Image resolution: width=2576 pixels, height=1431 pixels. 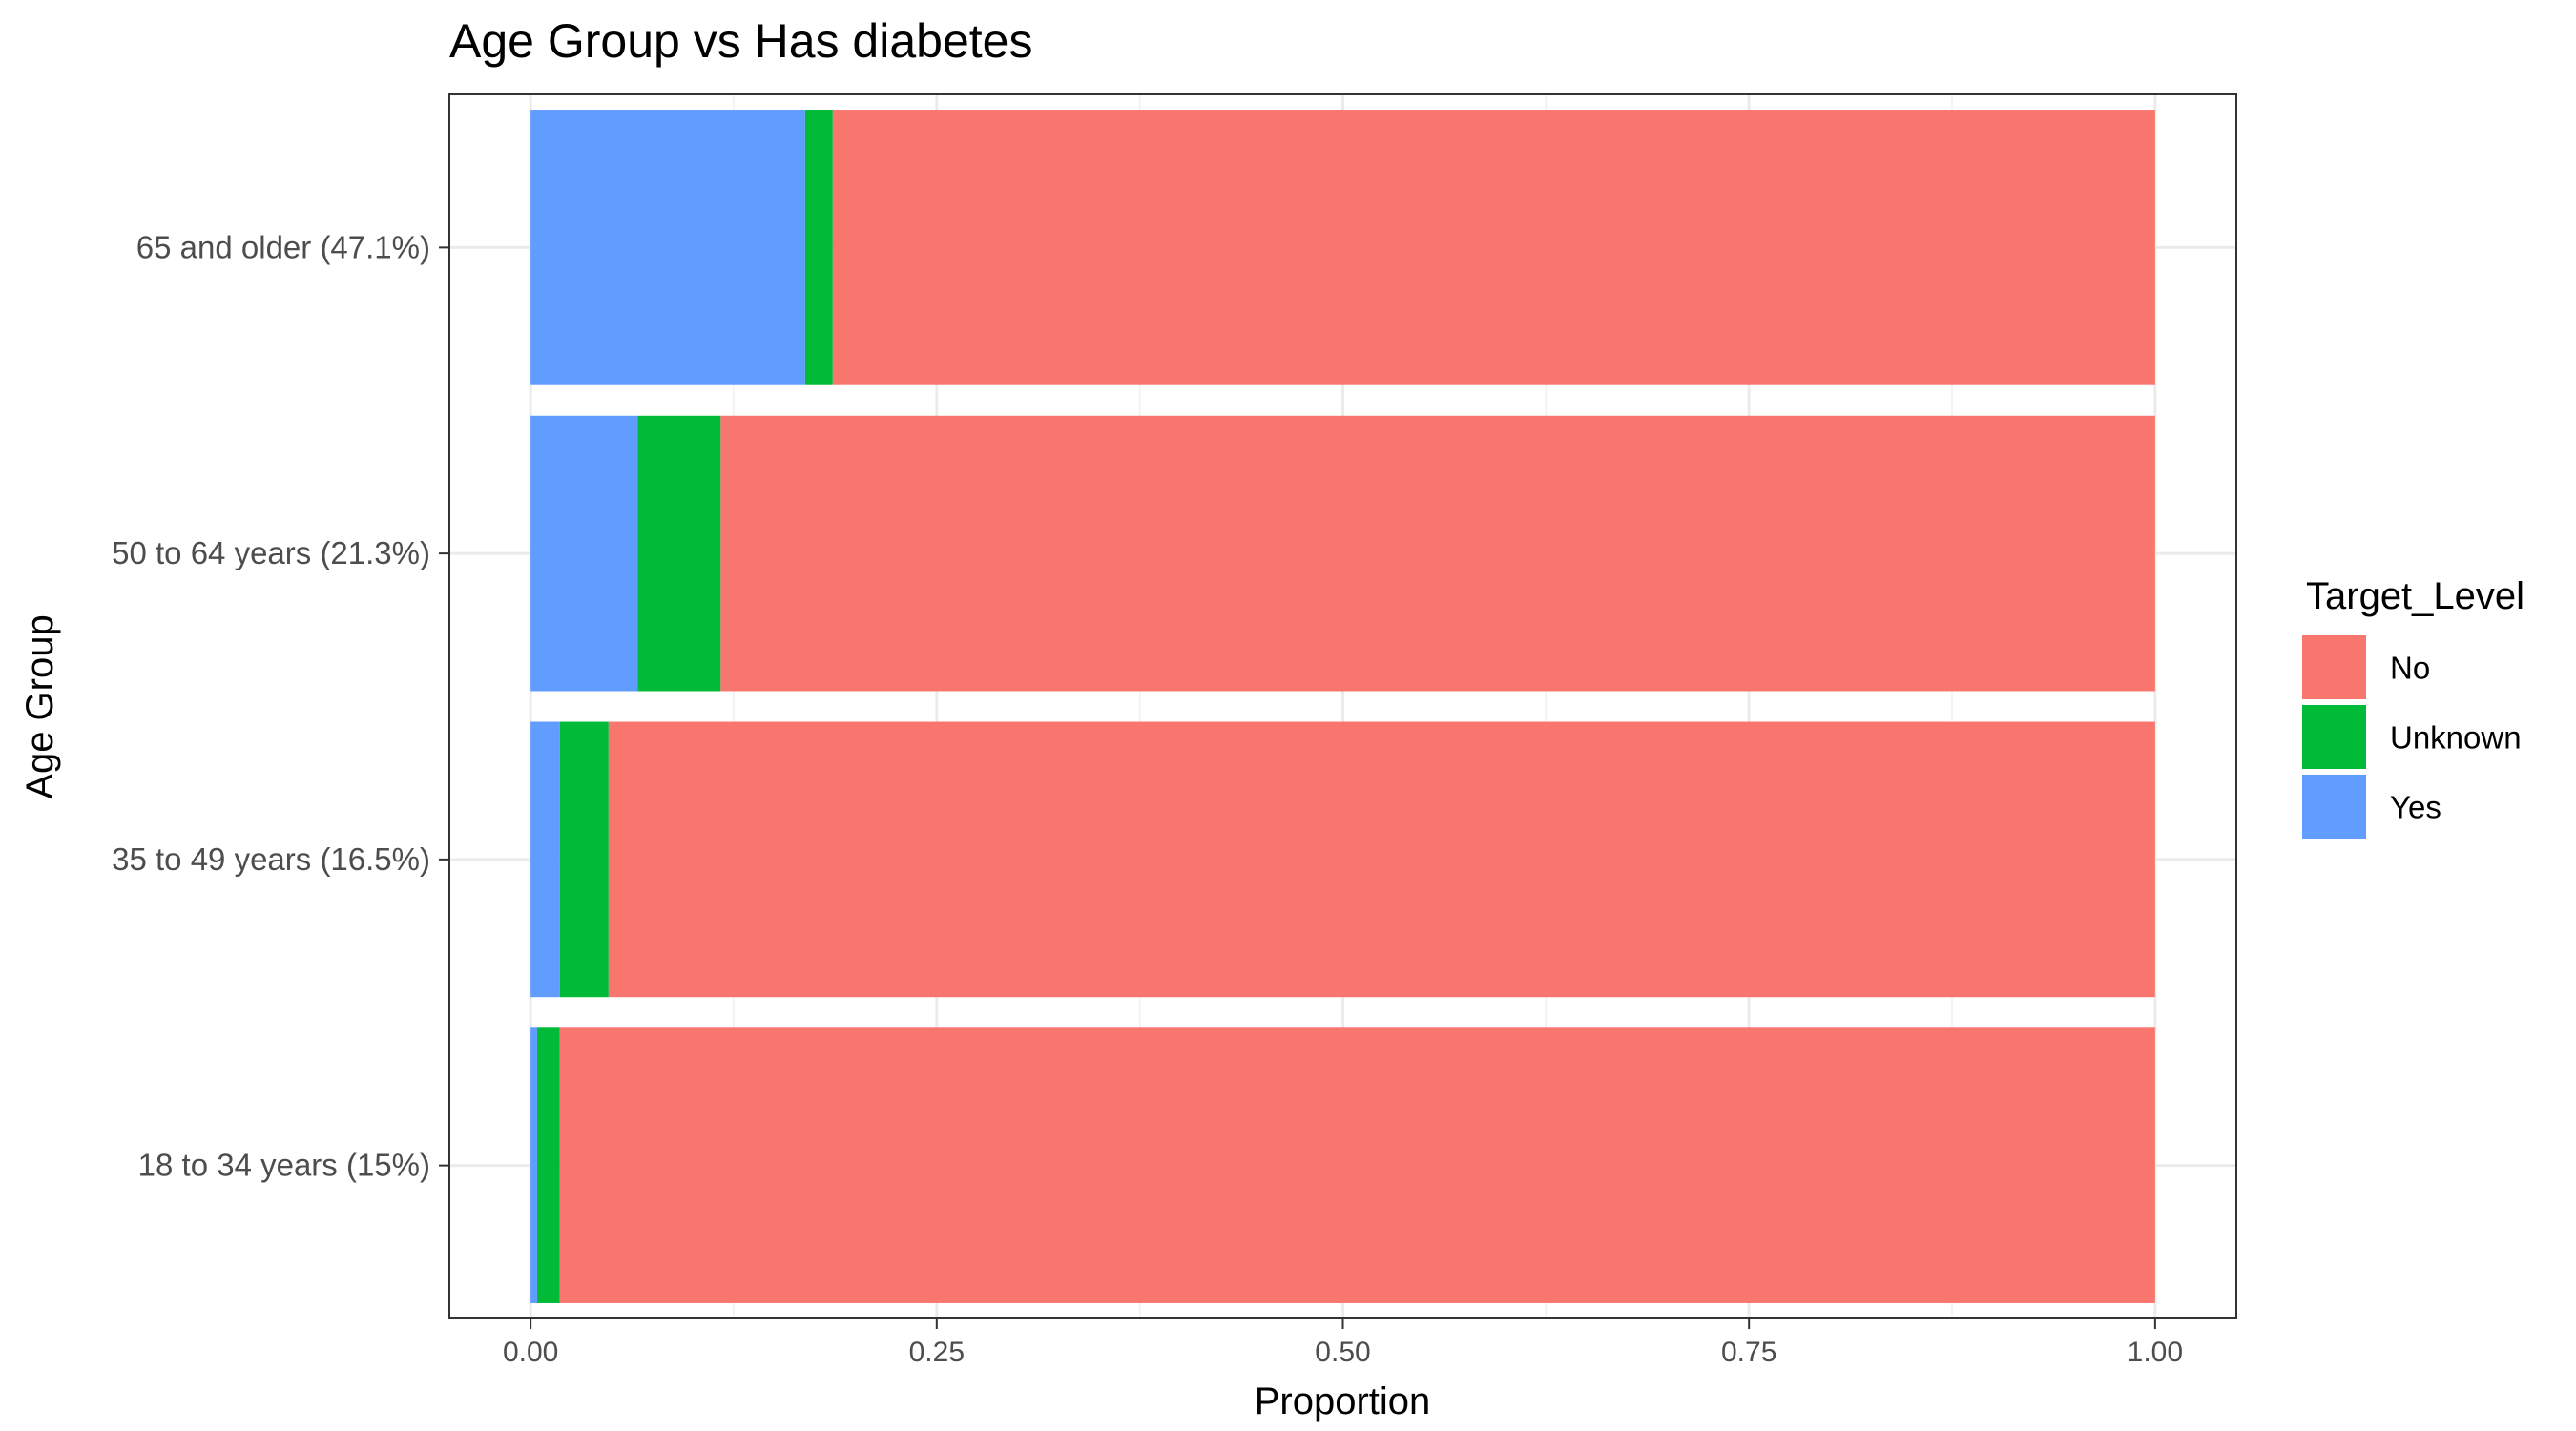 What do you see at coordinates (2413, 707) in the screenshot?
I see `legend: Target_Level No Unknown Yes` at bounding box center [2413, 707].